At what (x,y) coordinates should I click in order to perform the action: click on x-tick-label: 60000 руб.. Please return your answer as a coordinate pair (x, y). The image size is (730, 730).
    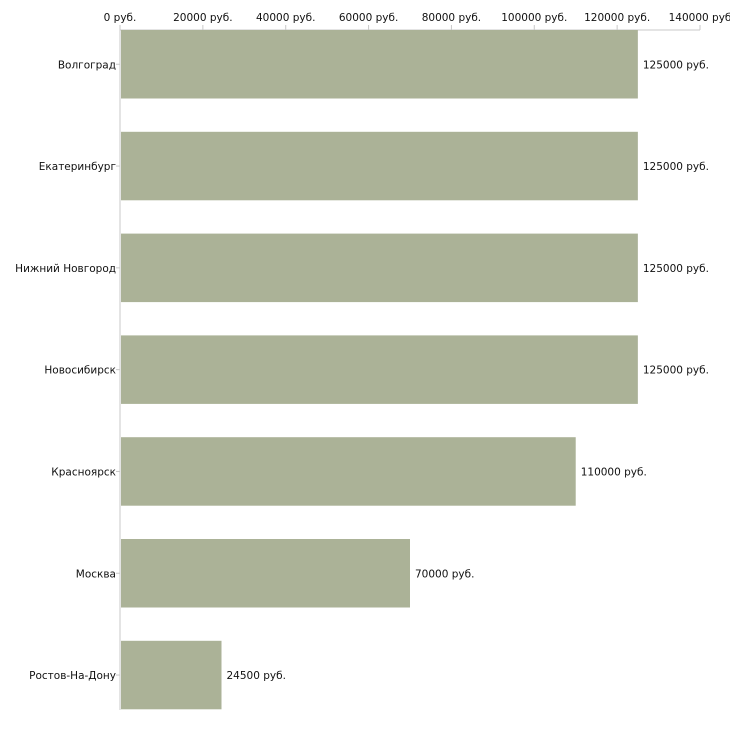
    Looking at the image, I should click on (368, 18).